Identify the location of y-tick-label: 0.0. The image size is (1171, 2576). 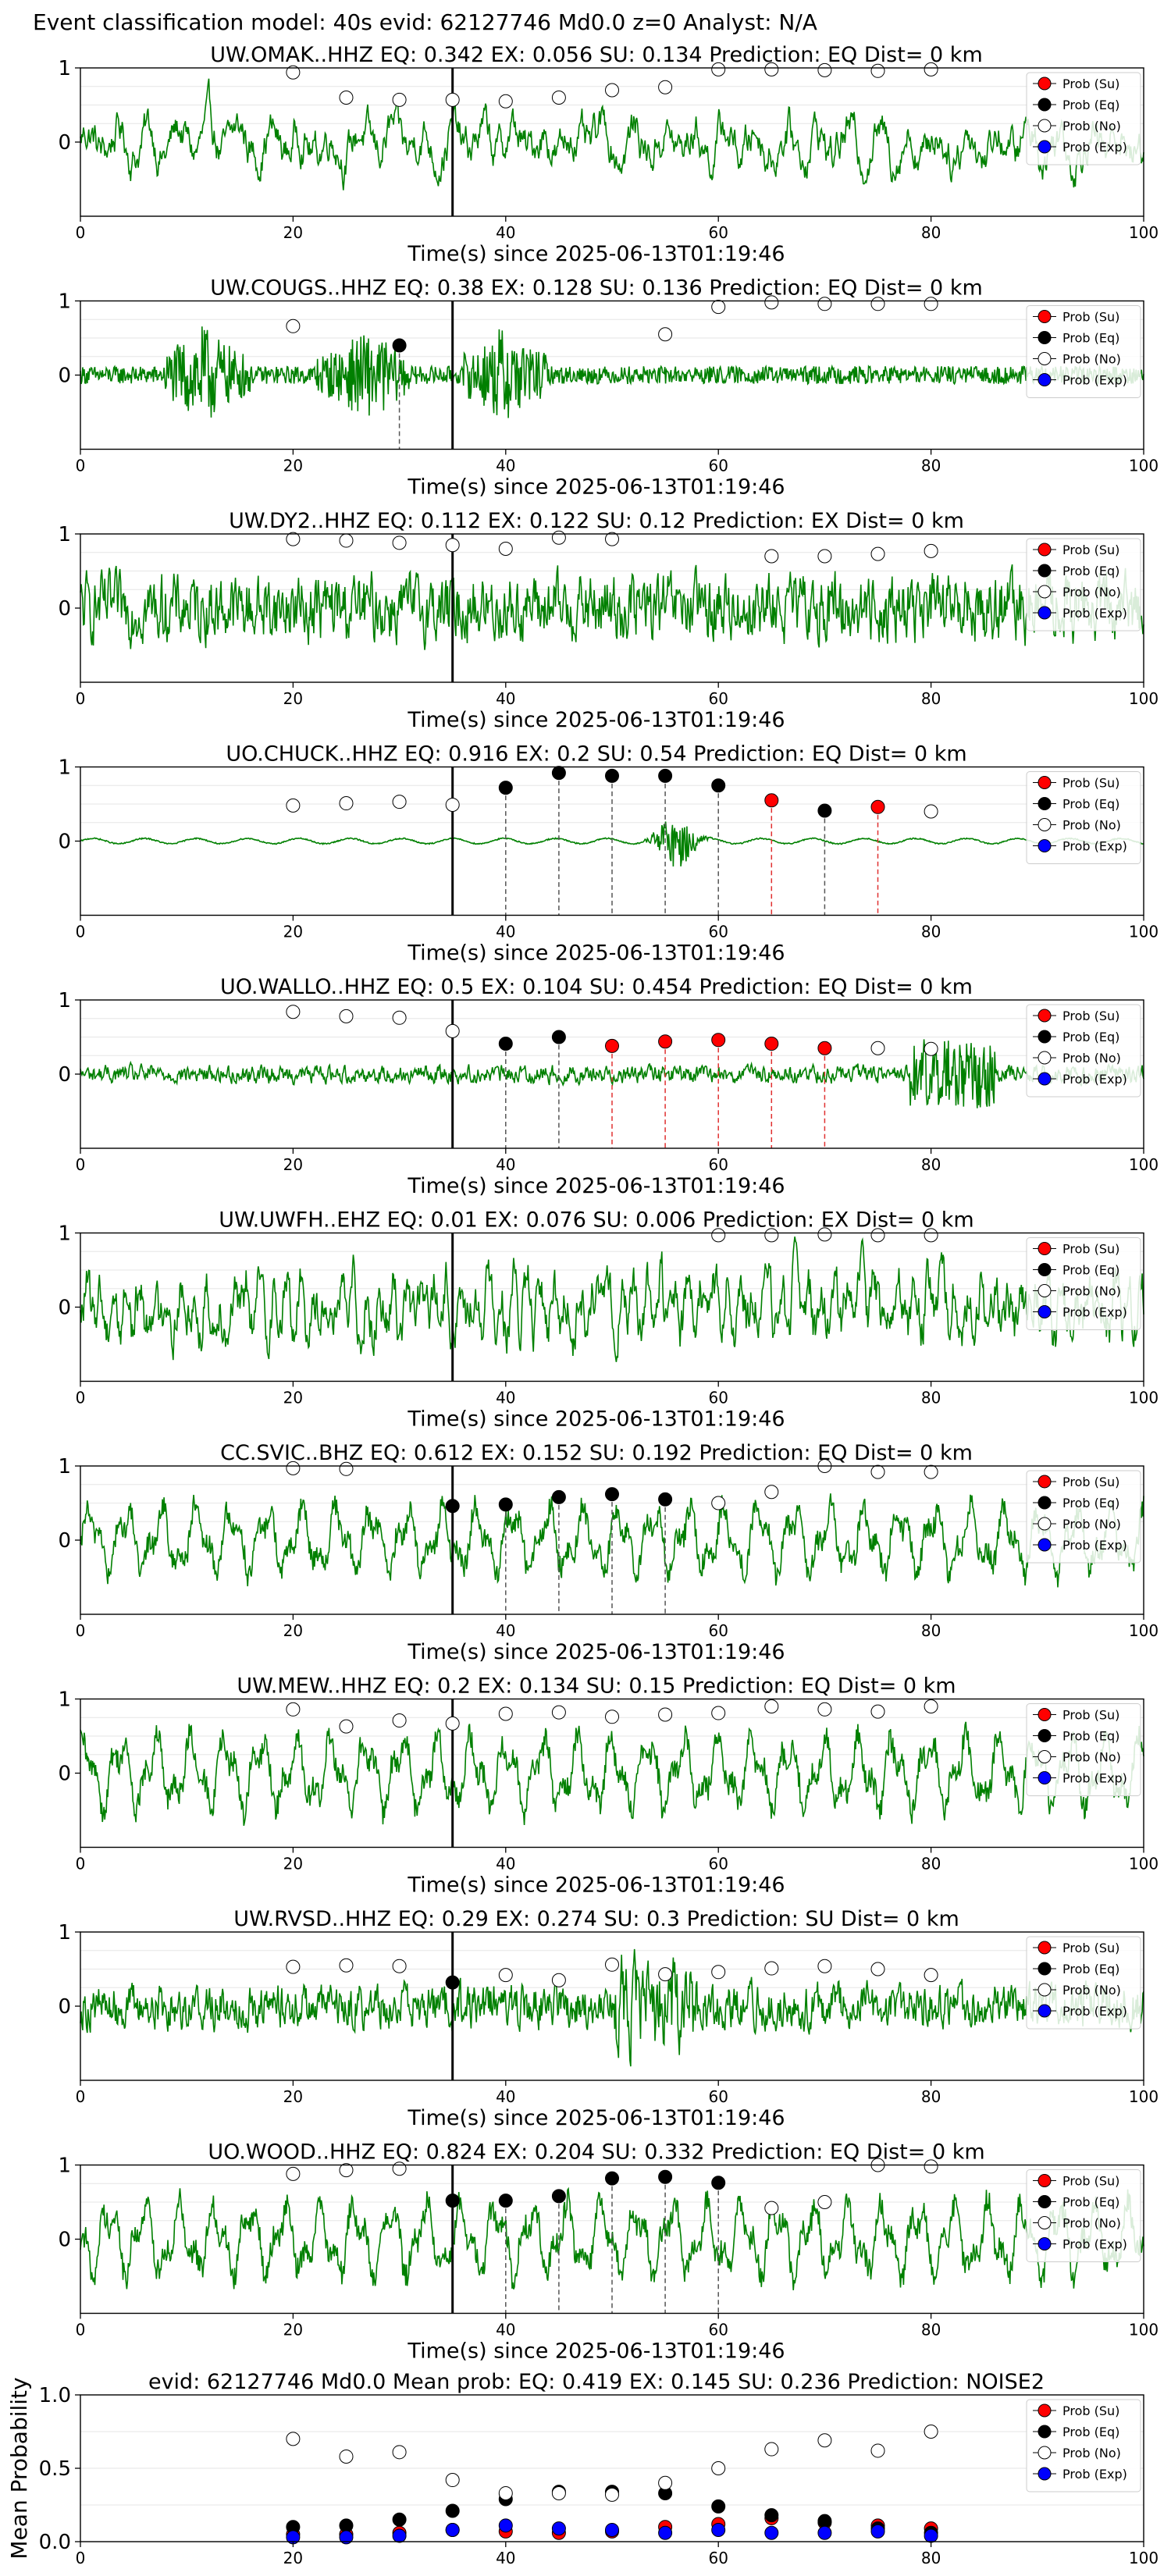
(55, 2542).